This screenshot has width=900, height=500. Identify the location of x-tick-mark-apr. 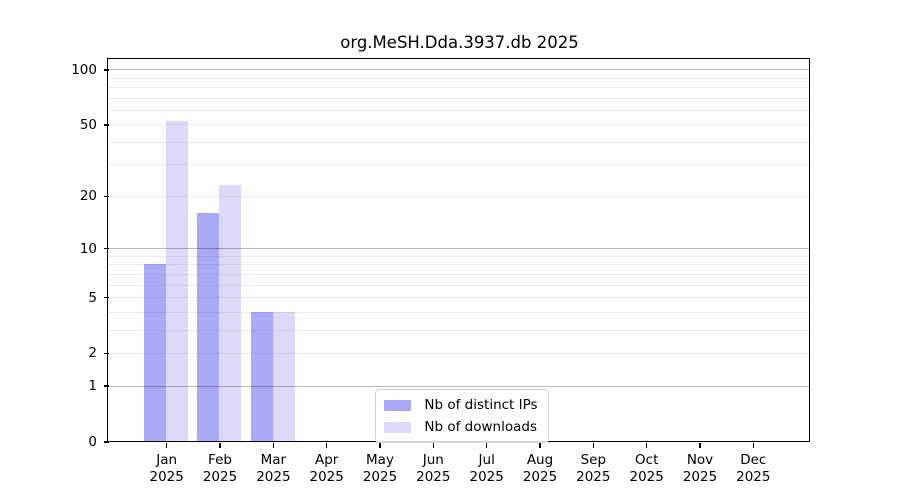
(326, 445).